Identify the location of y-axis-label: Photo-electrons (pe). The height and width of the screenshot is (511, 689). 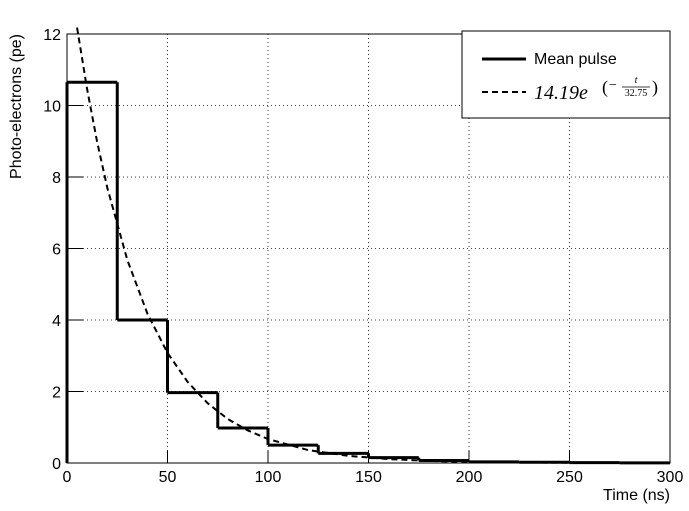
(16, 106).